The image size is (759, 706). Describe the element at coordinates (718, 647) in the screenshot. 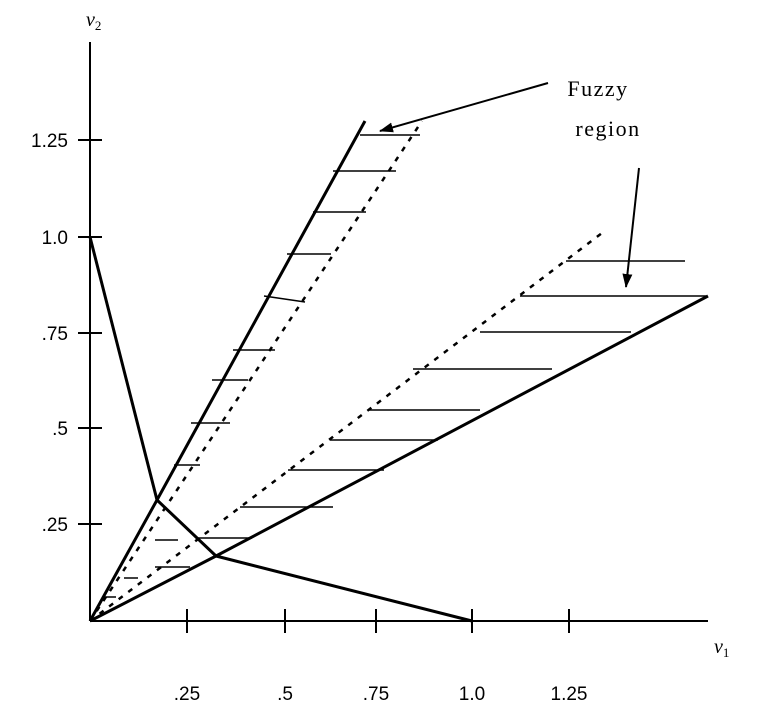

I see `x-axis-label-main: v` at that location.